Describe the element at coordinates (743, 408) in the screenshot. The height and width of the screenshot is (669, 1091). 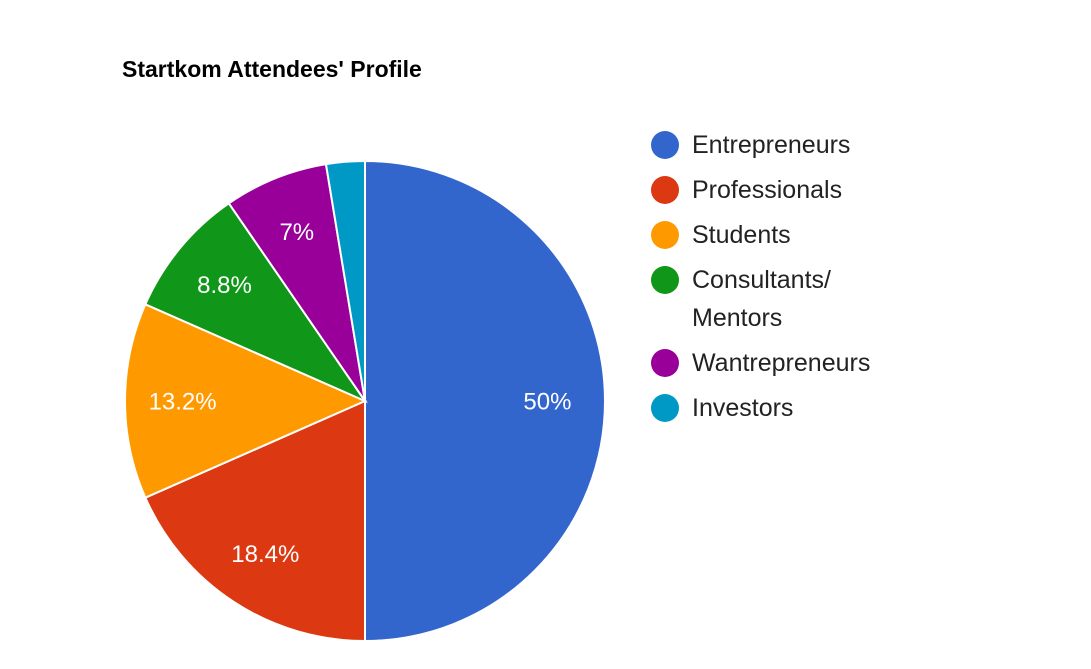
I see `legend-label: Investors` at that location.